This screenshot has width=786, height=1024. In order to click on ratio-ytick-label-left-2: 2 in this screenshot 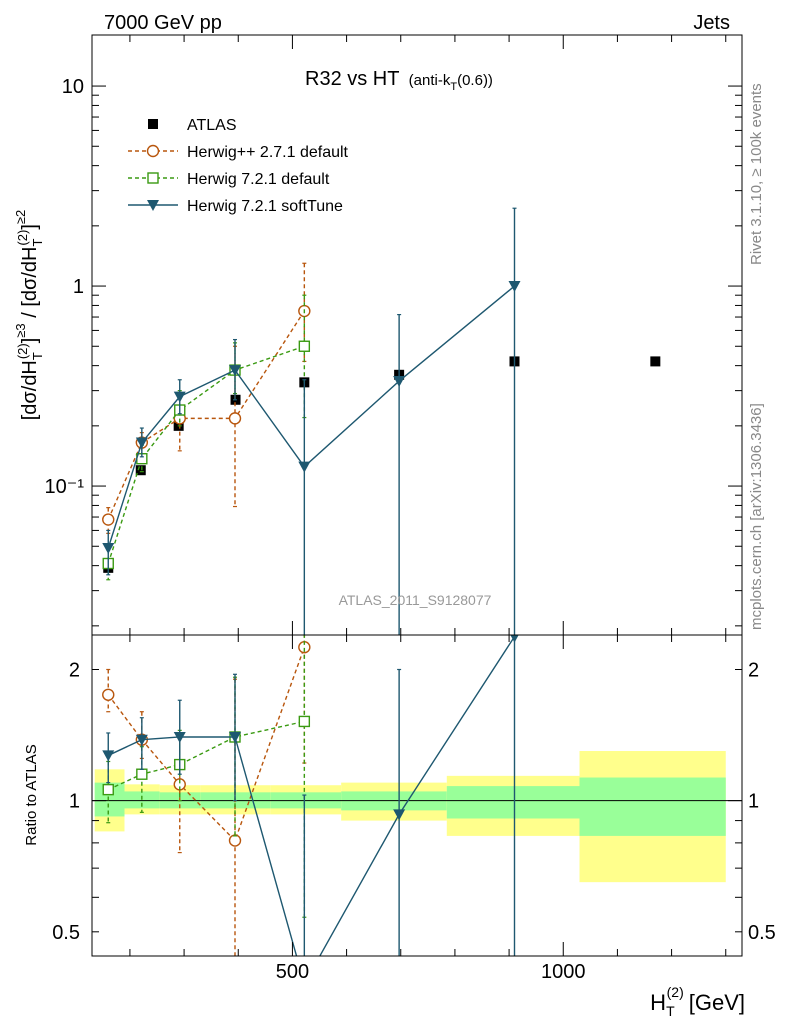, I will do `click(74, 670)`.